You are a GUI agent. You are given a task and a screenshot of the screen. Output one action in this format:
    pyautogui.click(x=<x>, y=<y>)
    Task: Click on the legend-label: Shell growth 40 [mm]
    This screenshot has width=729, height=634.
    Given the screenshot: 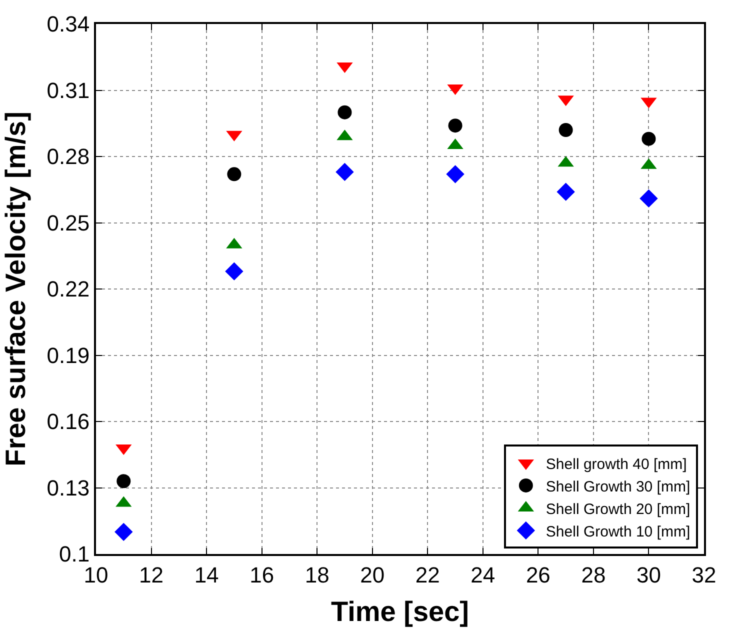 What is the action you would take?
    pyautogui.click(x=616, y=464)
    